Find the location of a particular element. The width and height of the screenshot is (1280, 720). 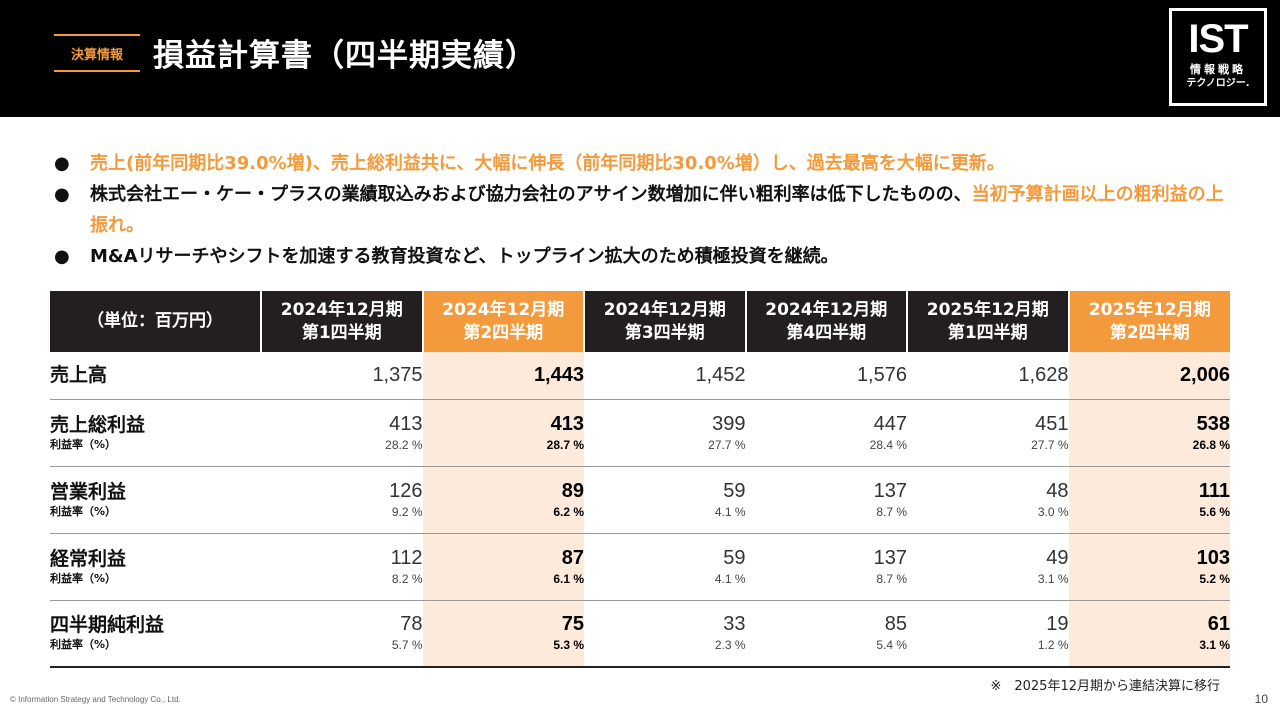

table-cell: 112 8.2 % is located at coordinates (342, 567).